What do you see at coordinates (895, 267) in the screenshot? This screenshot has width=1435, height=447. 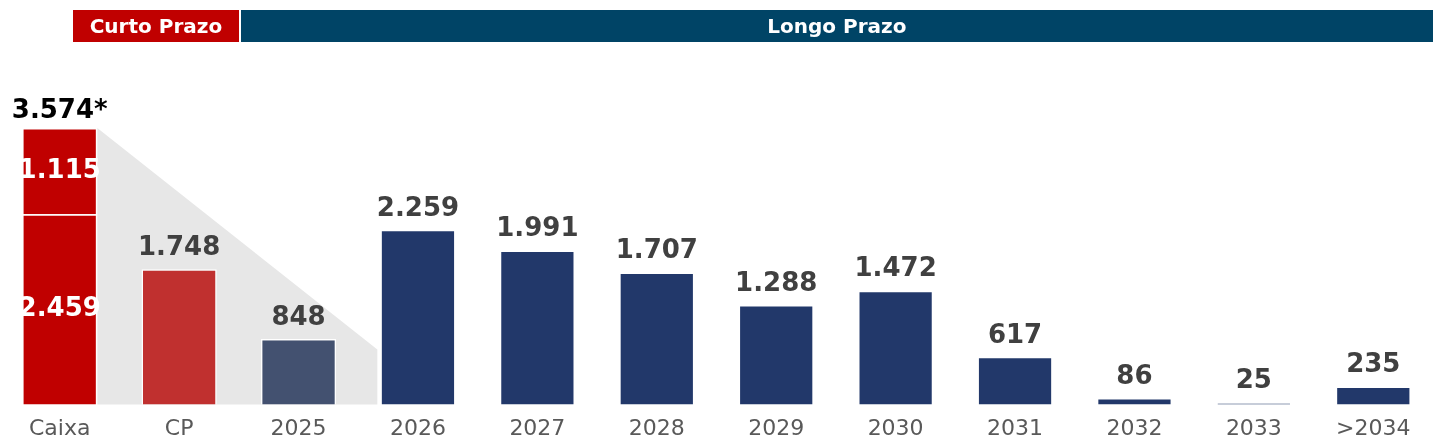 I see `data-label: 1.472` at bounding box center [895, 267].